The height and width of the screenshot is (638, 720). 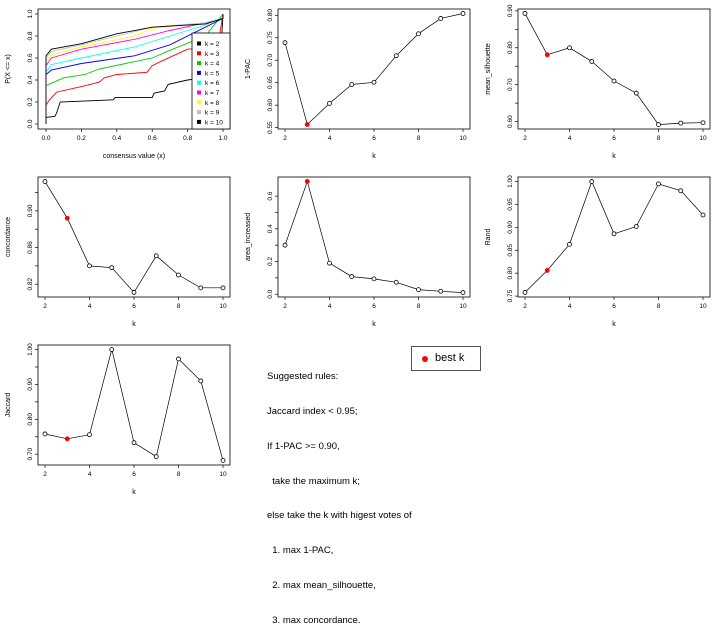 What do you see at coordinates (488, 237) in the screenshot?
I see `y-axis-label: Rand` at bounding box center [488, 237].